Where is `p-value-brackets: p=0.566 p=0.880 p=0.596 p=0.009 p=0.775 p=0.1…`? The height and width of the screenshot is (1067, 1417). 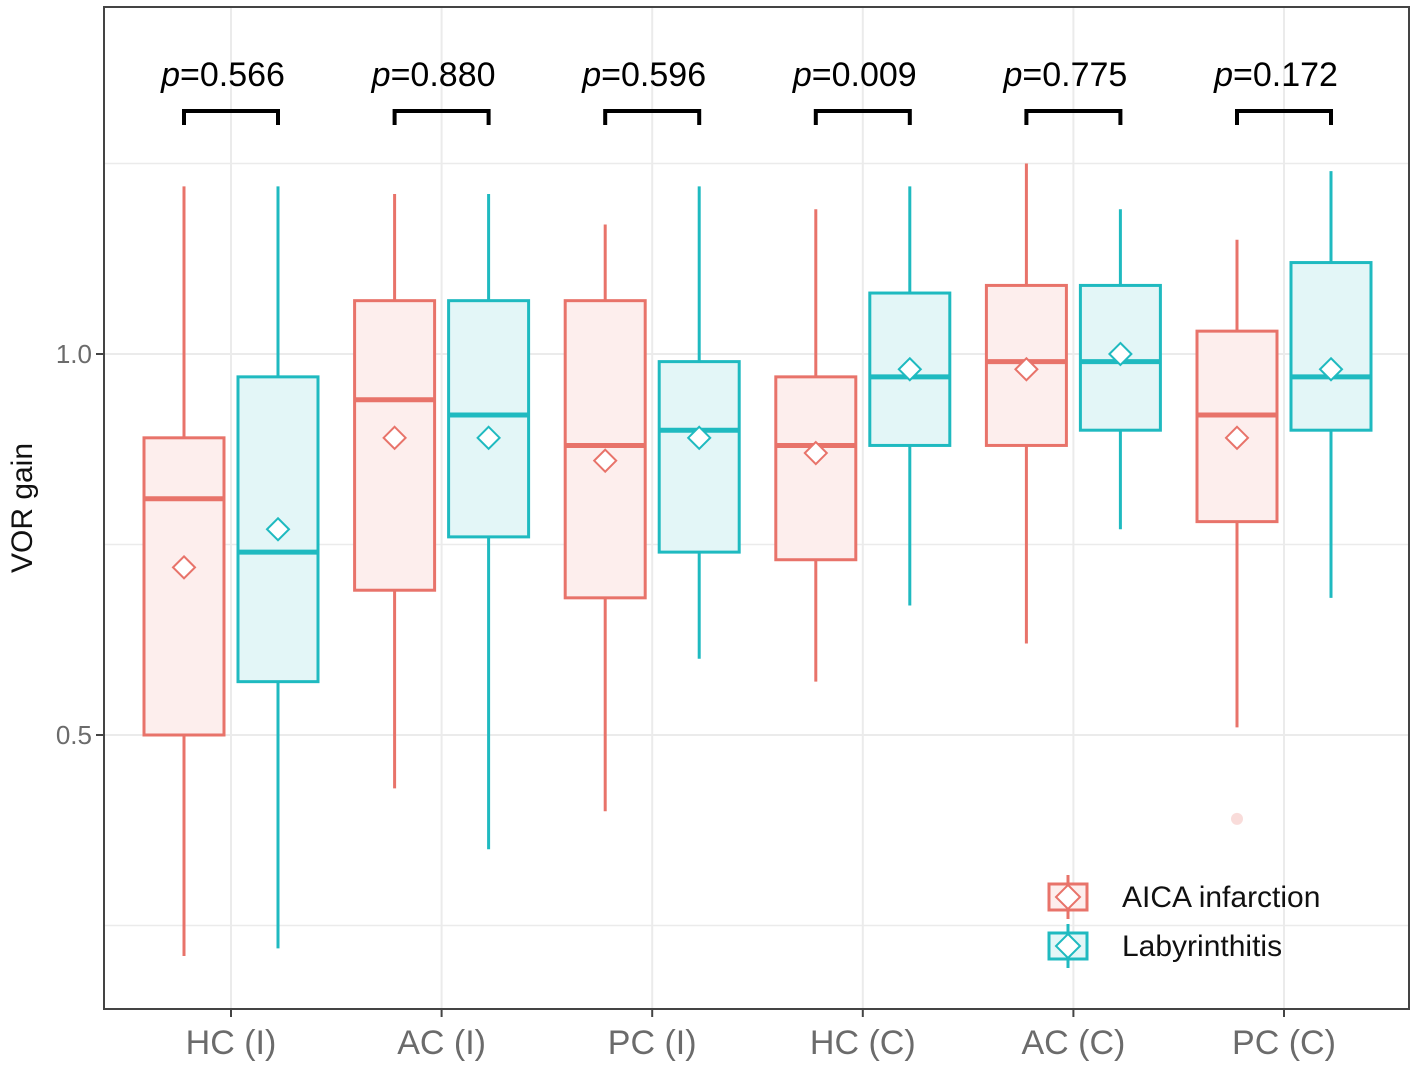
p-value-brackets: p=0.566 p=0.880 p=0.596 p=0.009 p=0.775 p=0.1… is located at coordinates (749, 90).